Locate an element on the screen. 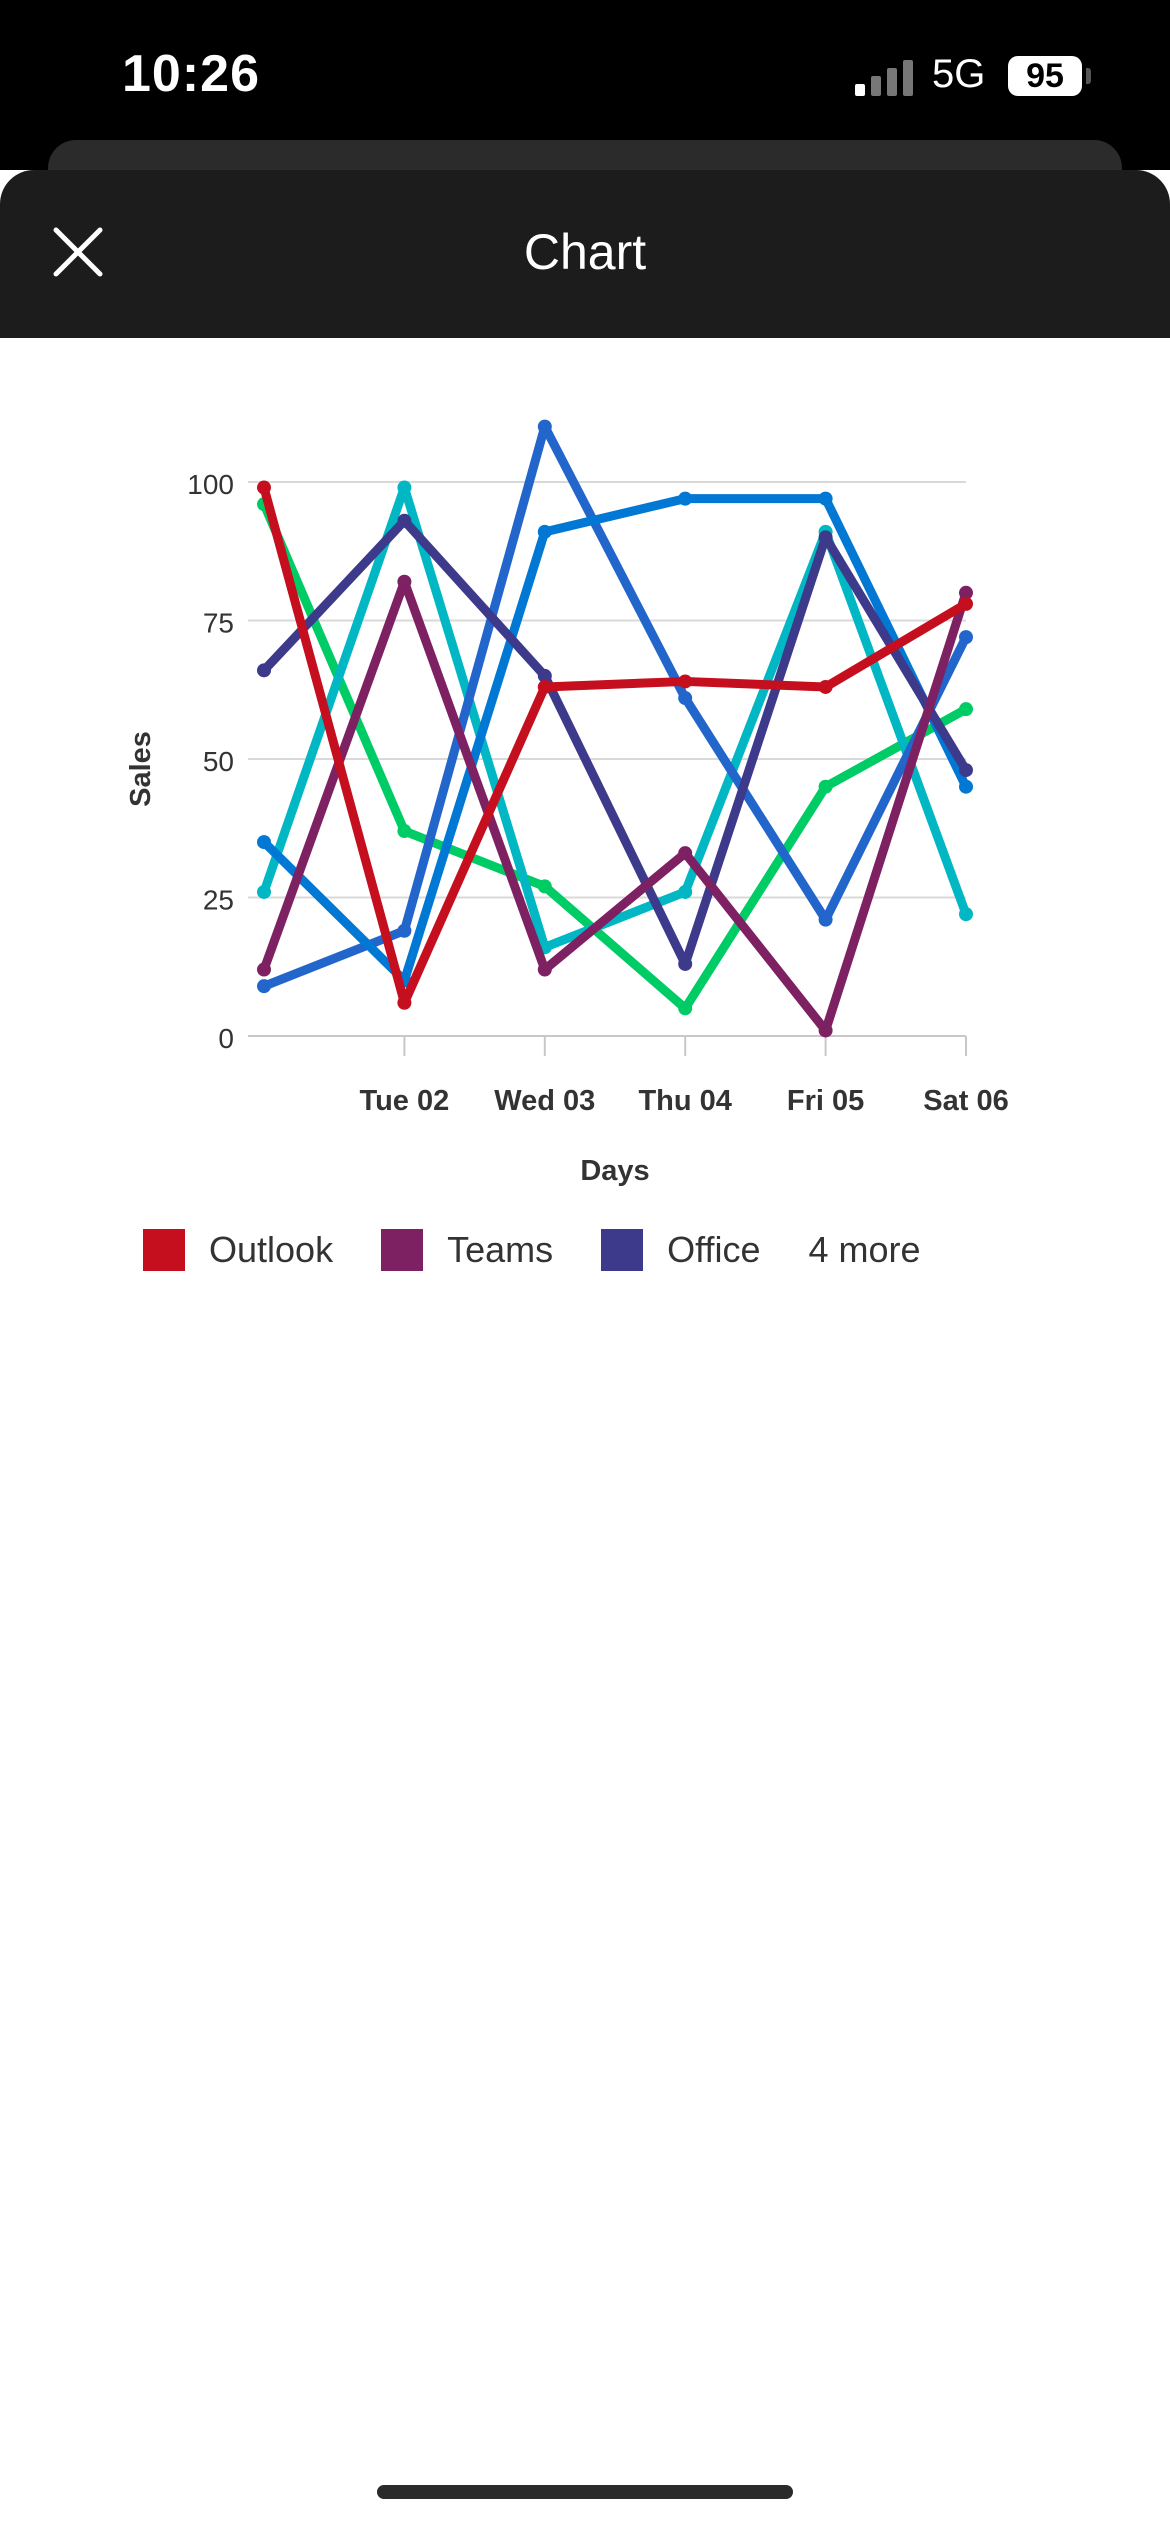  x-tick-label: Fri 05 is located at coordinates (825, 1101).